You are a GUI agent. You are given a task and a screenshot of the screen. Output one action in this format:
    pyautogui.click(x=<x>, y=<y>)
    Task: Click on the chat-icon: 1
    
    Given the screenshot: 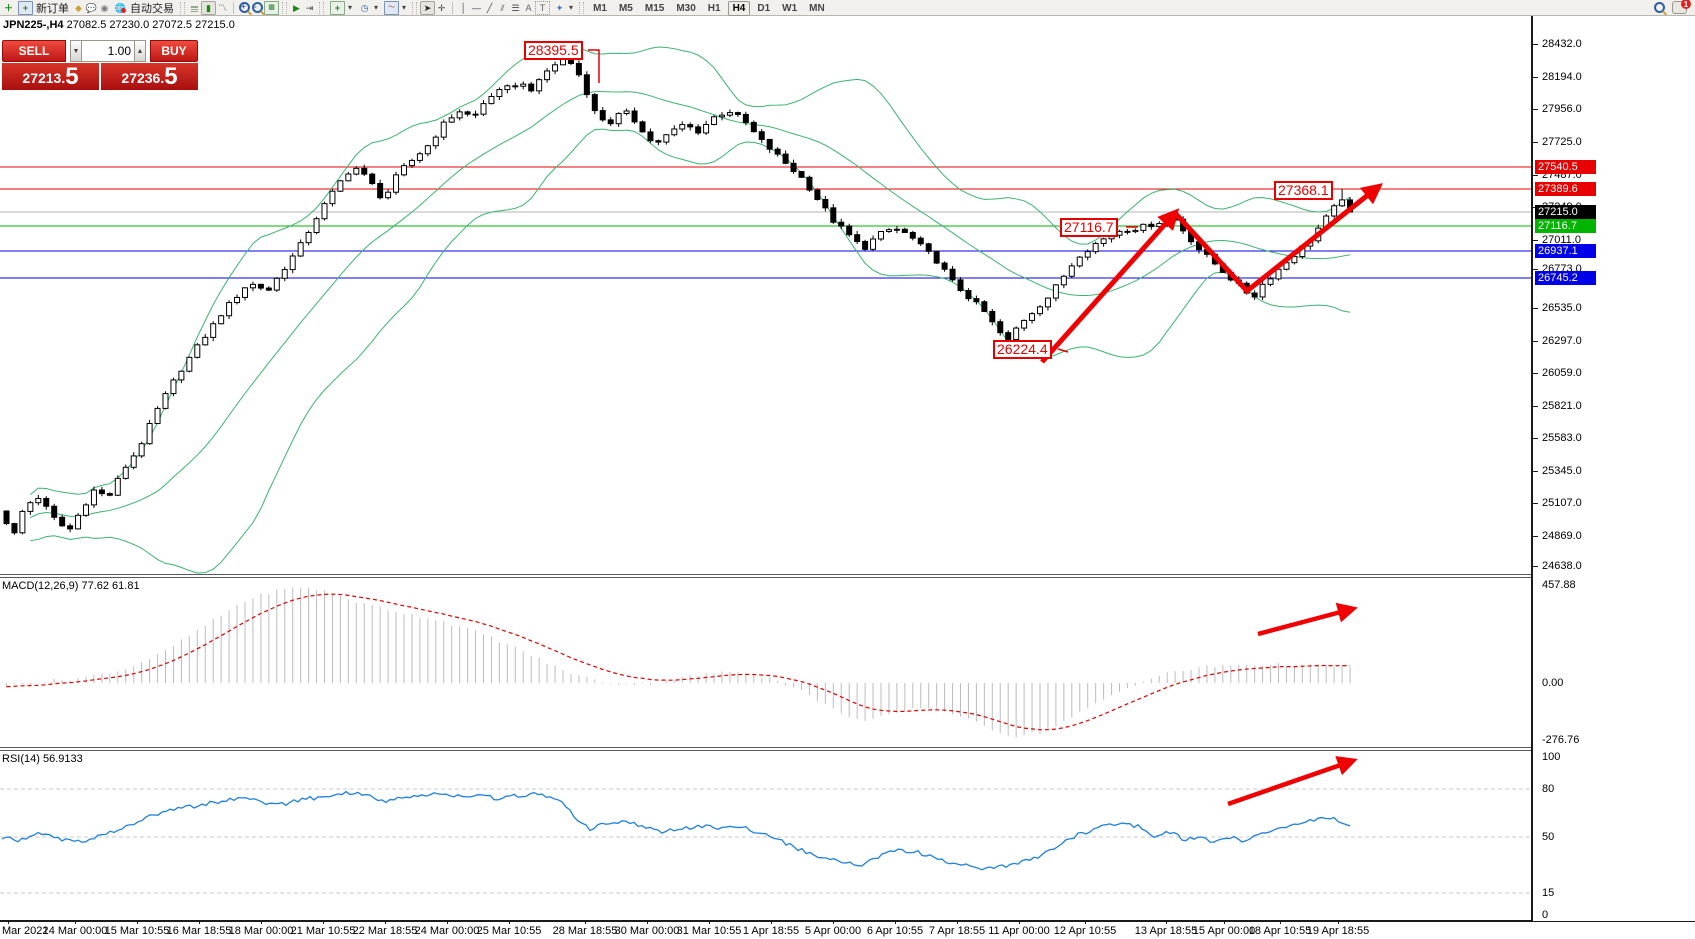 What is the action you would take?
    pyautogui.click(x=1681, y=7)
    